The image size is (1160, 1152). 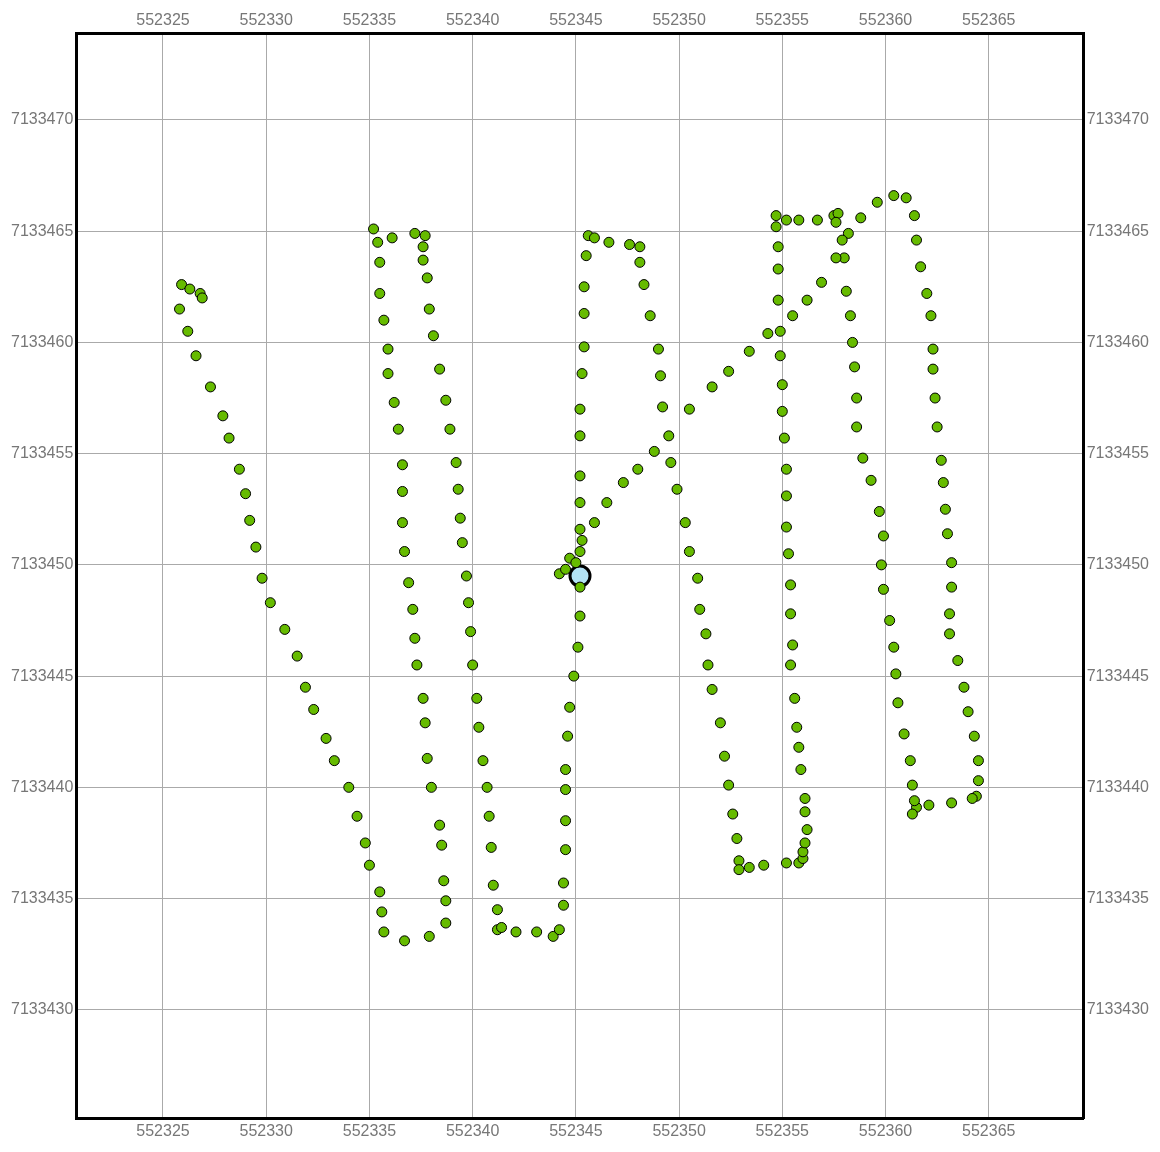 What do you see at coordinates (1118, 230) in the screenshot?
I see `y2-tick-label: 7133465` at bounding box center [1118, 230].